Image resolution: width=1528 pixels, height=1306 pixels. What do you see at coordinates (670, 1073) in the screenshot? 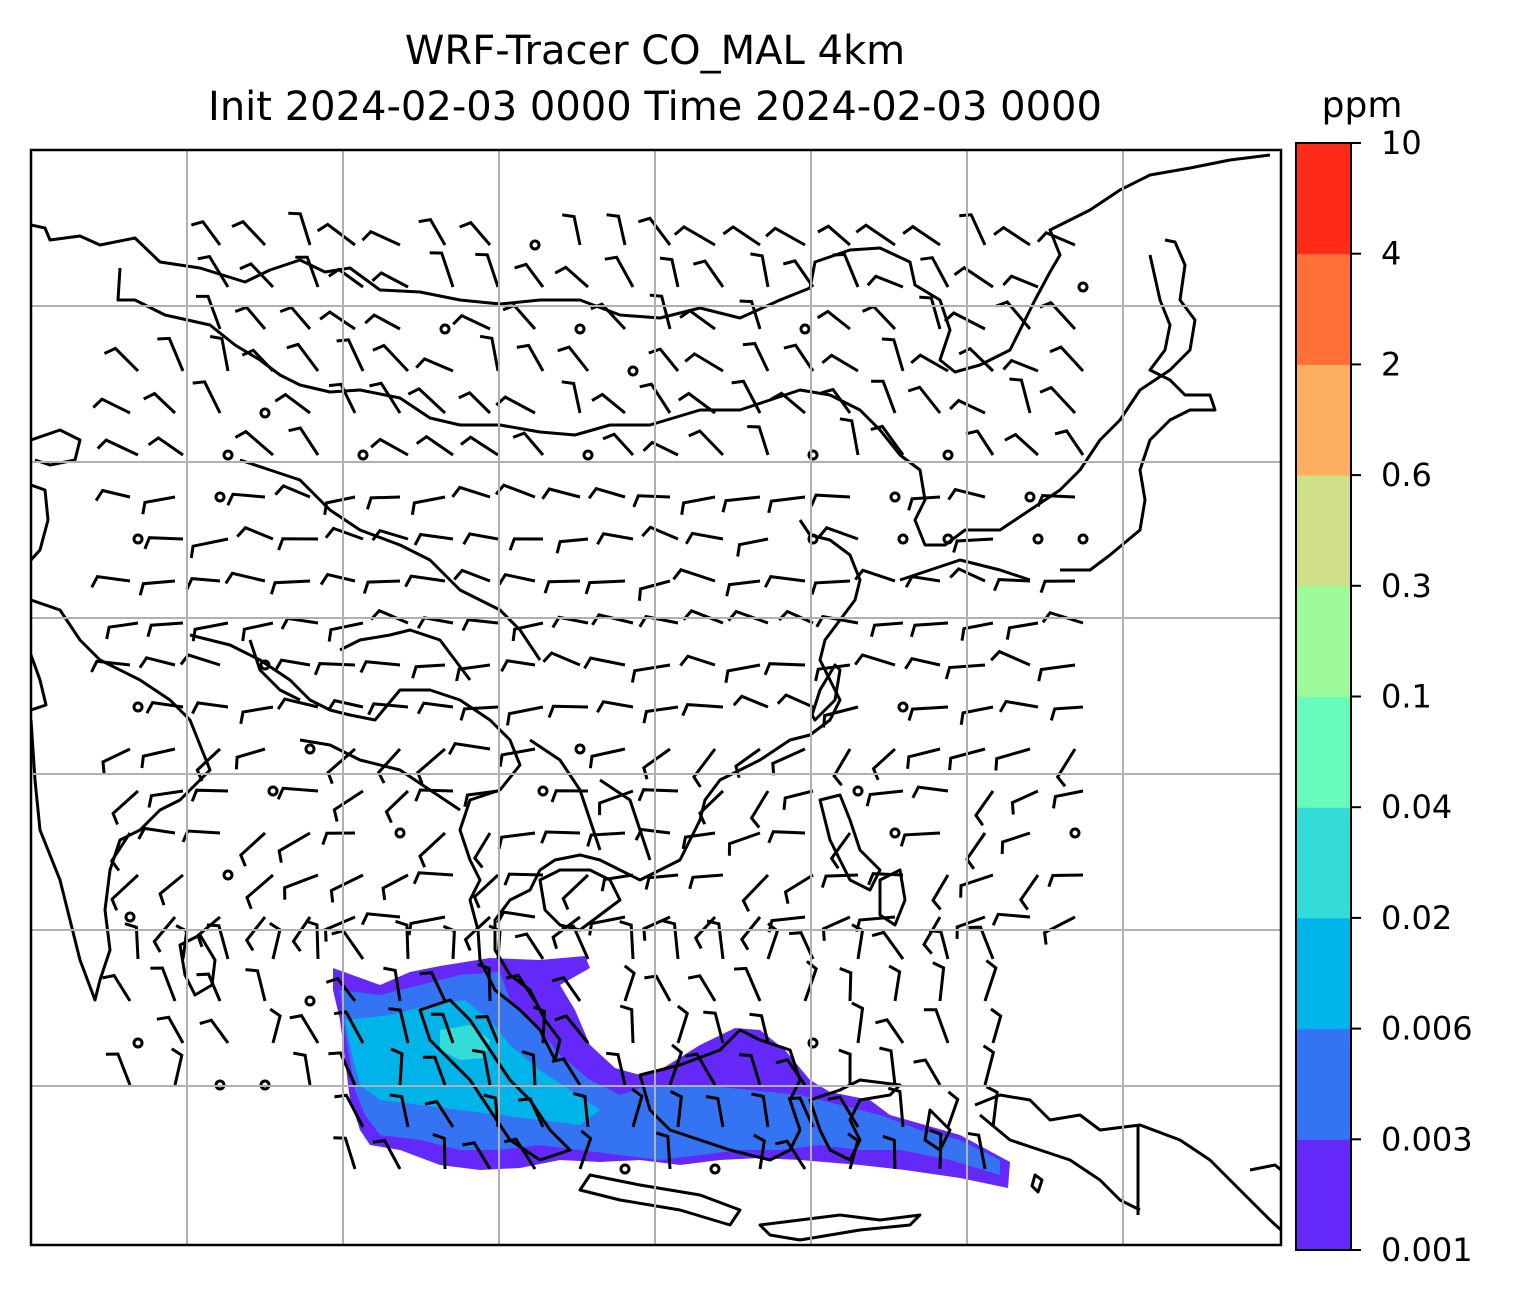
I see `tracer-level-0.003` at bounding box center [670, 1073].